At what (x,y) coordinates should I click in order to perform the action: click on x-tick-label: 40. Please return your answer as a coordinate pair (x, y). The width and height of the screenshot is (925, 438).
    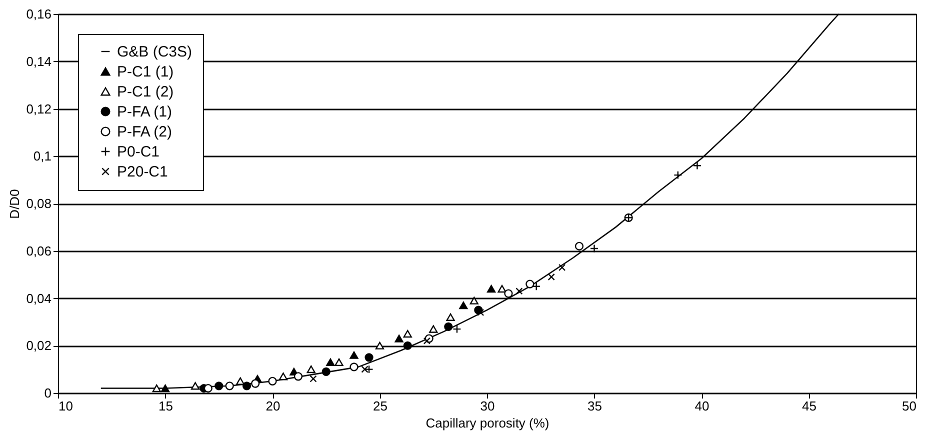
    Looking at the image, I should click on (702, 406).